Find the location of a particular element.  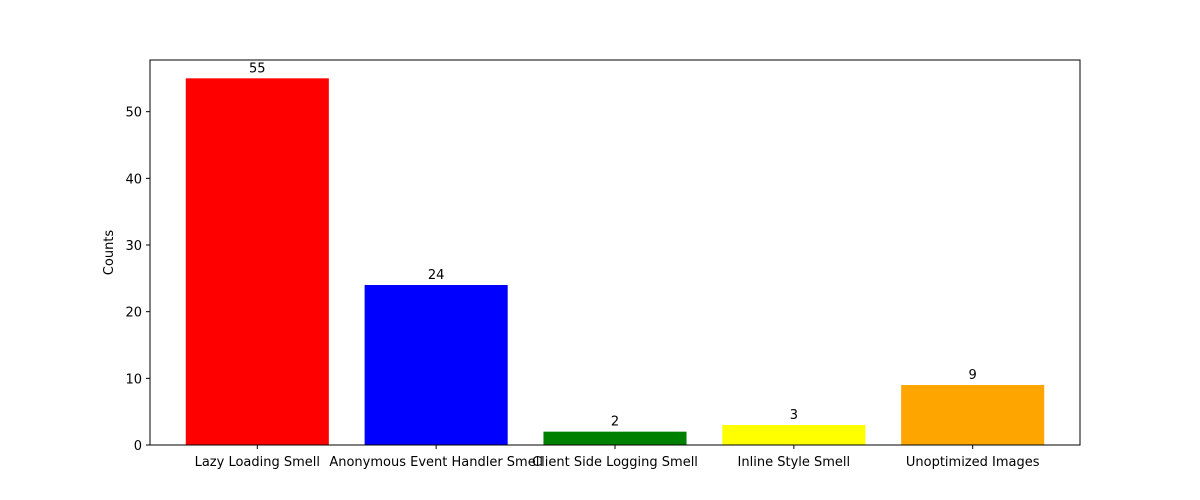

data-label: 9 is located at coordinates (973, 375).